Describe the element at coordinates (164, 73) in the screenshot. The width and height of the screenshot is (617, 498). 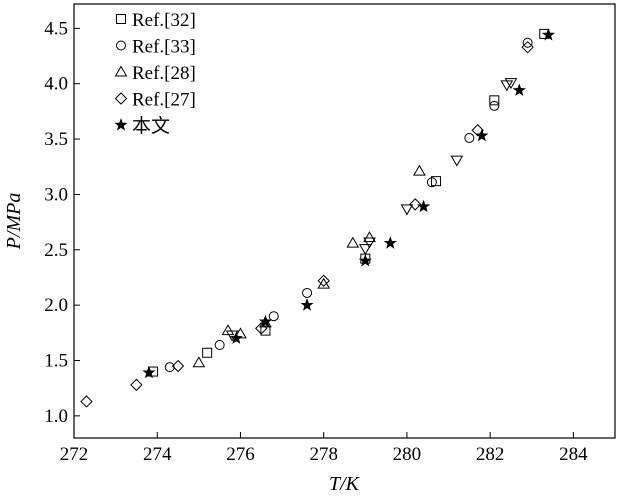
I see `legend-label: Ref.[28]` at that location.